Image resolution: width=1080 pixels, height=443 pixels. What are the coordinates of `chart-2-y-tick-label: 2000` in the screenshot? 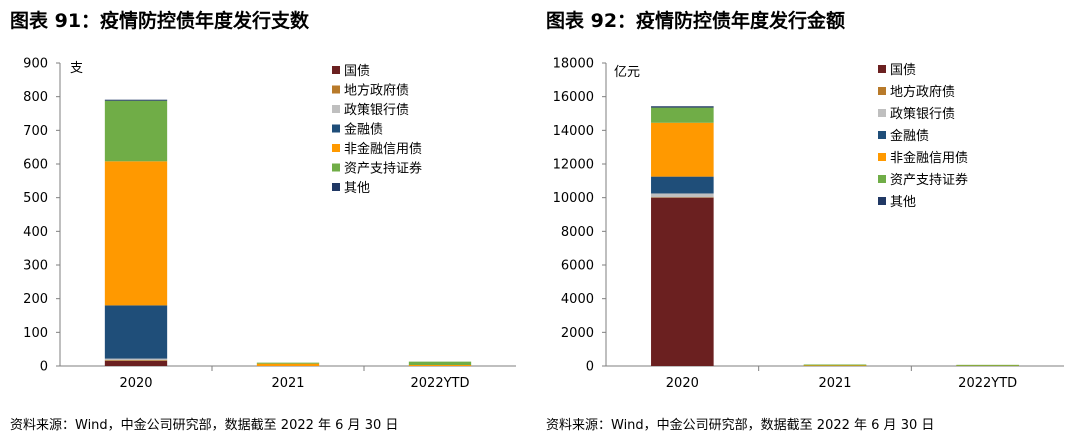 It's located at (577, 333).